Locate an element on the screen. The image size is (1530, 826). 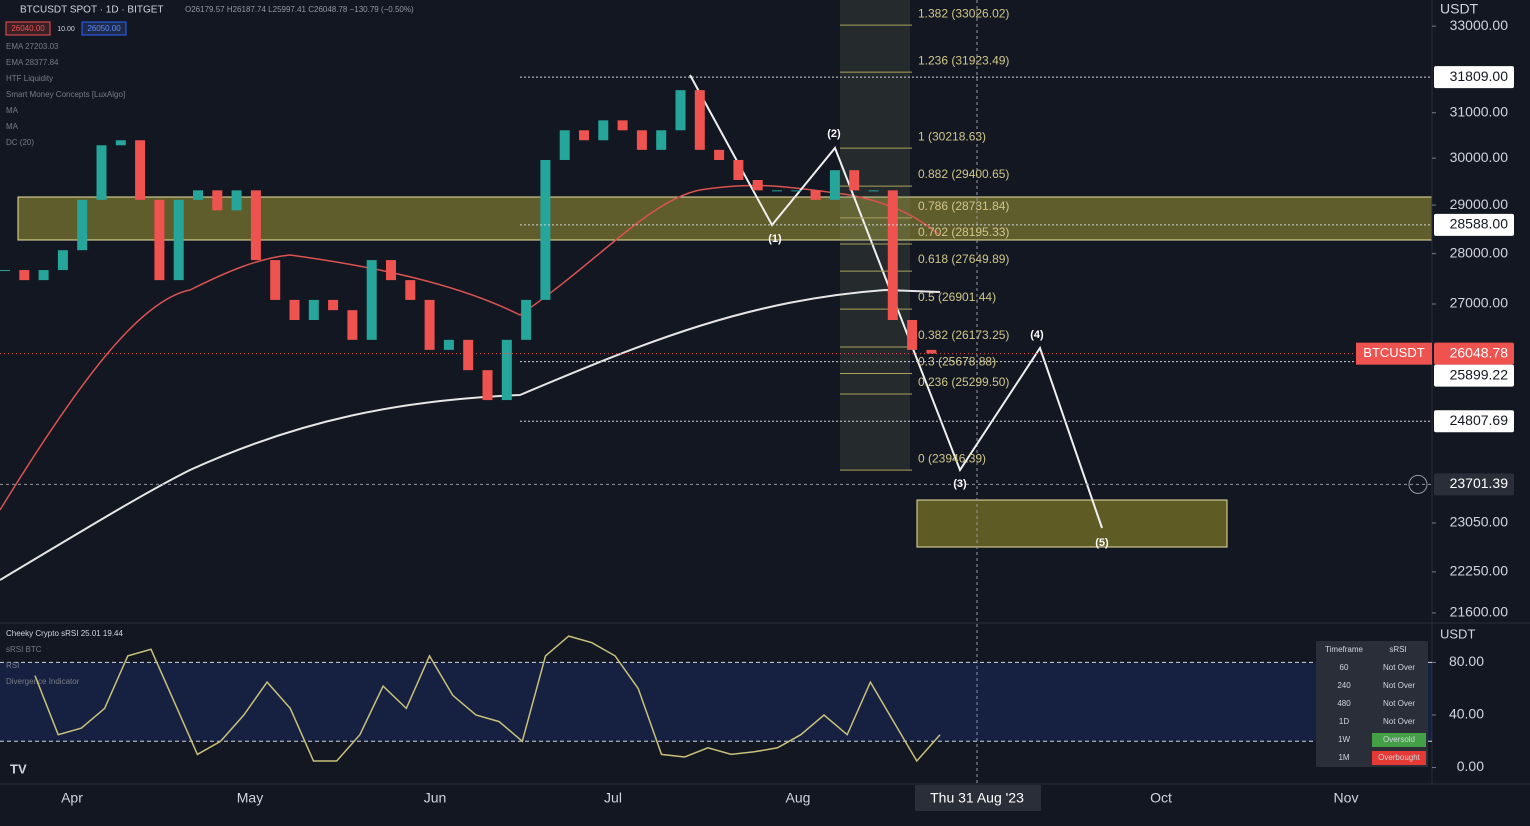
table-timeframe: 1M is located at coordinates (1343, 757).